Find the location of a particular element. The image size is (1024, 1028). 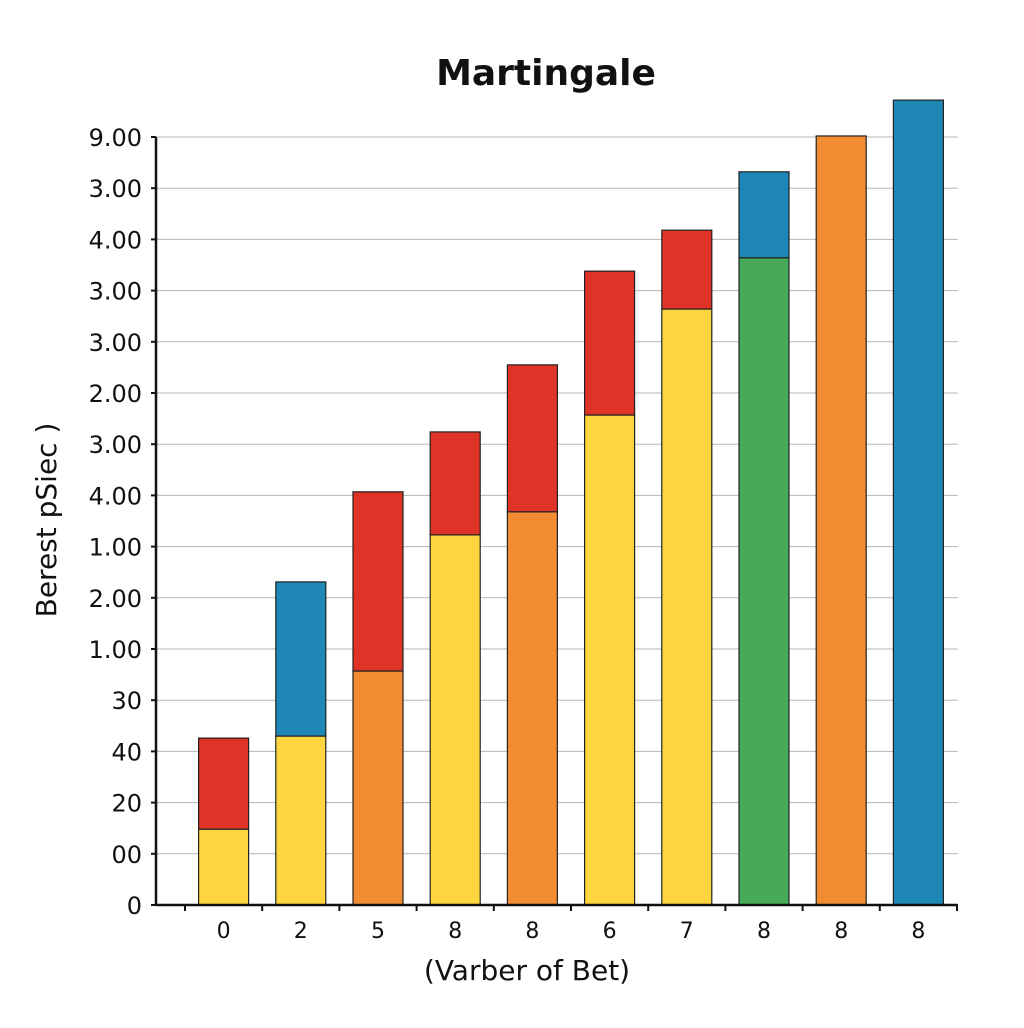

x-tick-label: 5 is located at coordinates (378, 931).